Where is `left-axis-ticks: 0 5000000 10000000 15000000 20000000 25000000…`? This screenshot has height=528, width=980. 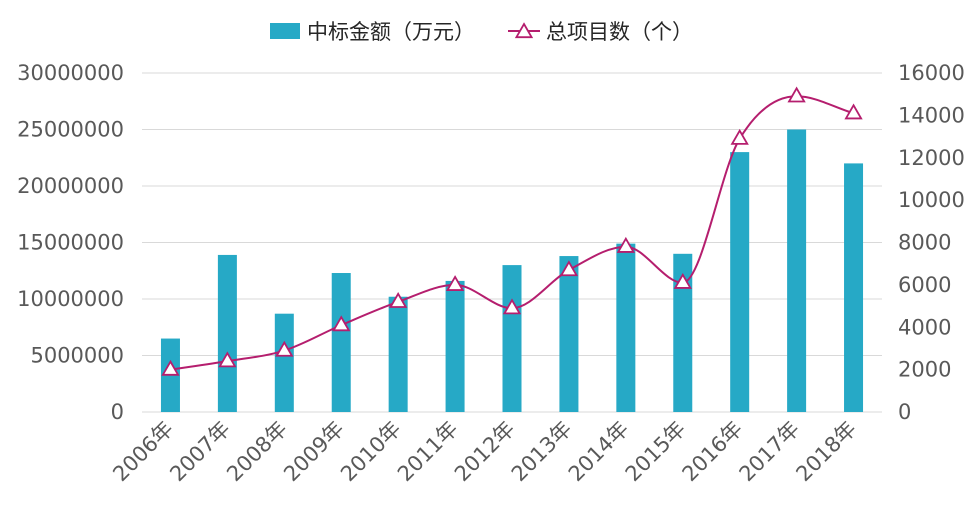
left-axis-ticks: 0 5000000 10000000 15000000 20000000 25000000… is located at coordinates (70, 242).